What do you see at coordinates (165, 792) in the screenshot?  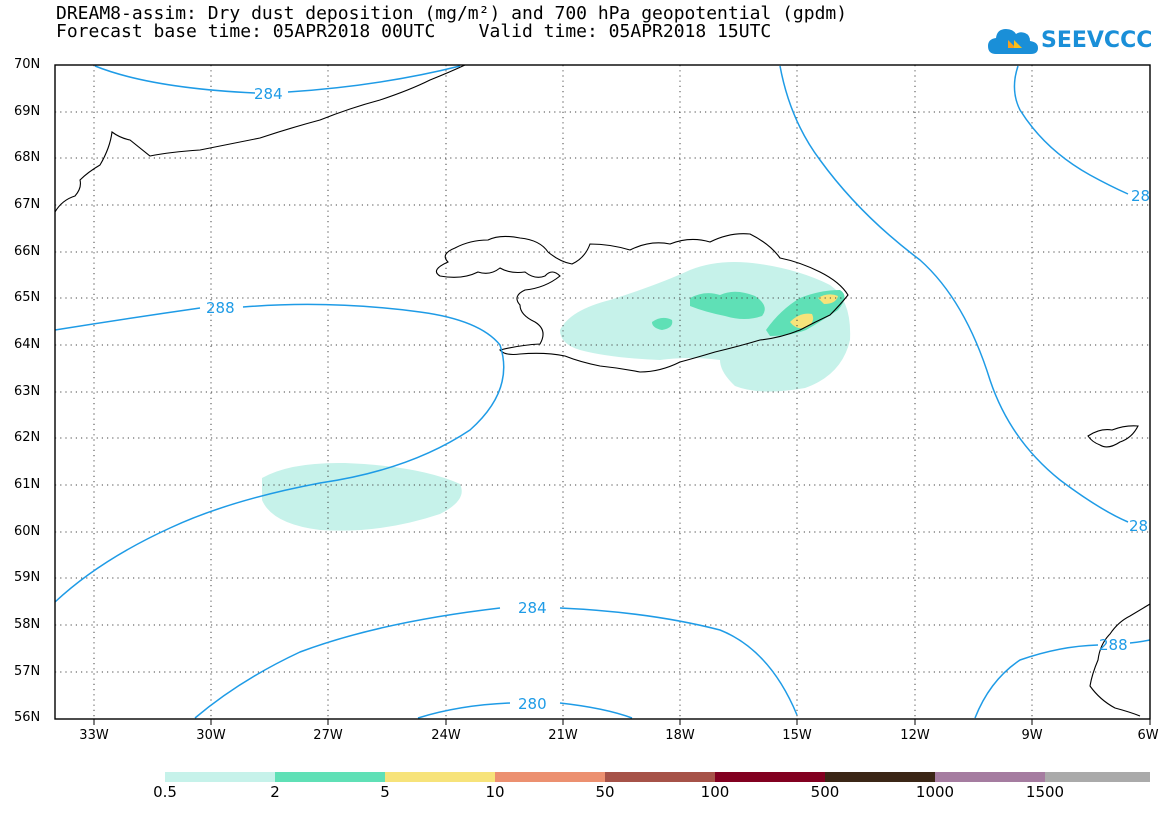 I see `colorbar-label: 0.5` at bounding box center [165, 792].